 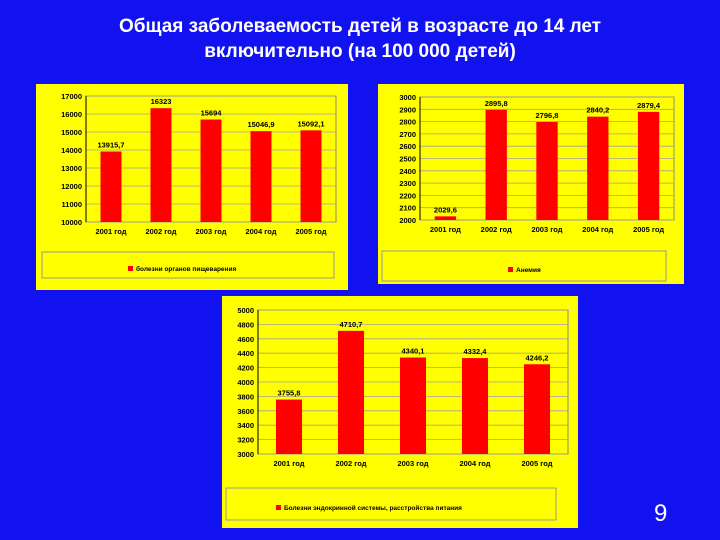 I want to click on y-tick-label: 2000, so click(x=407, y=220).